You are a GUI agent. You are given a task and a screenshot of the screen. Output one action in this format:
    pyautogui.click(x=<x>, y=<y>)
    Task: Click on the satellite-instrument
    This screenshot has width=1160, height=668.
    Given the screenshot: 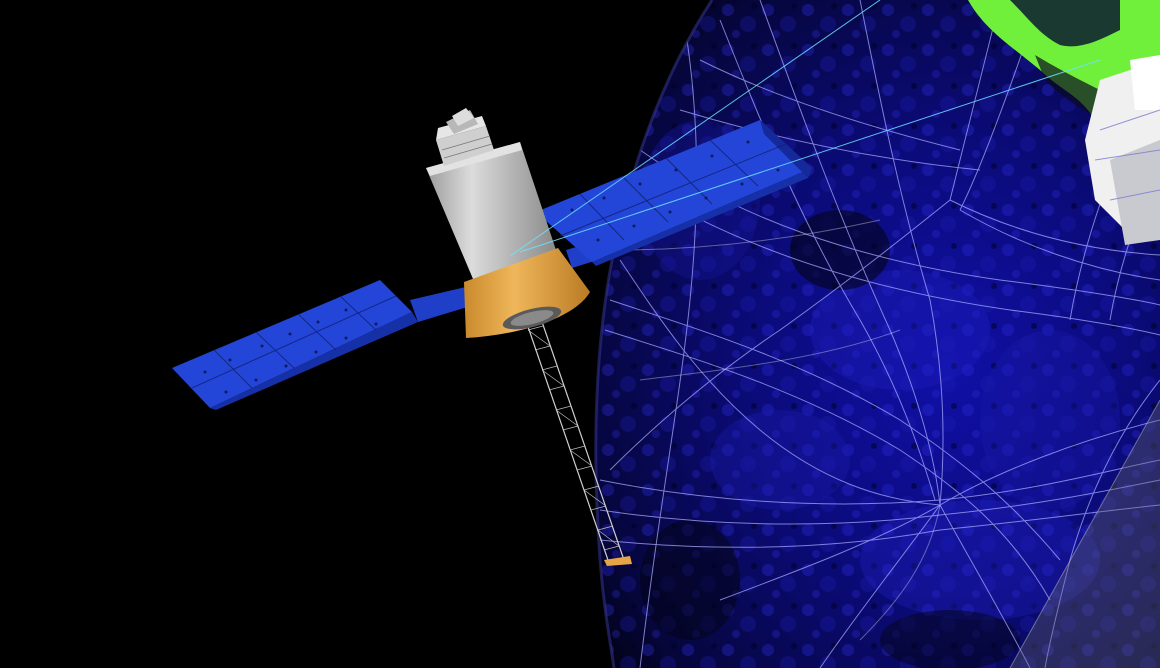 What is the action you would take?
    pyautogui.click(x=465, y=137)
    